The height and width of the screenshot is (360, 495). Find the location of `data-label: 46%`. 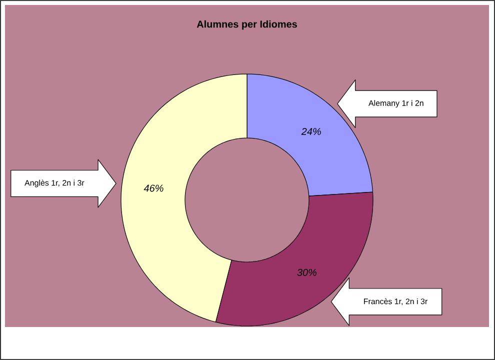

data-label: 46% is located at coordinates (154, 188).